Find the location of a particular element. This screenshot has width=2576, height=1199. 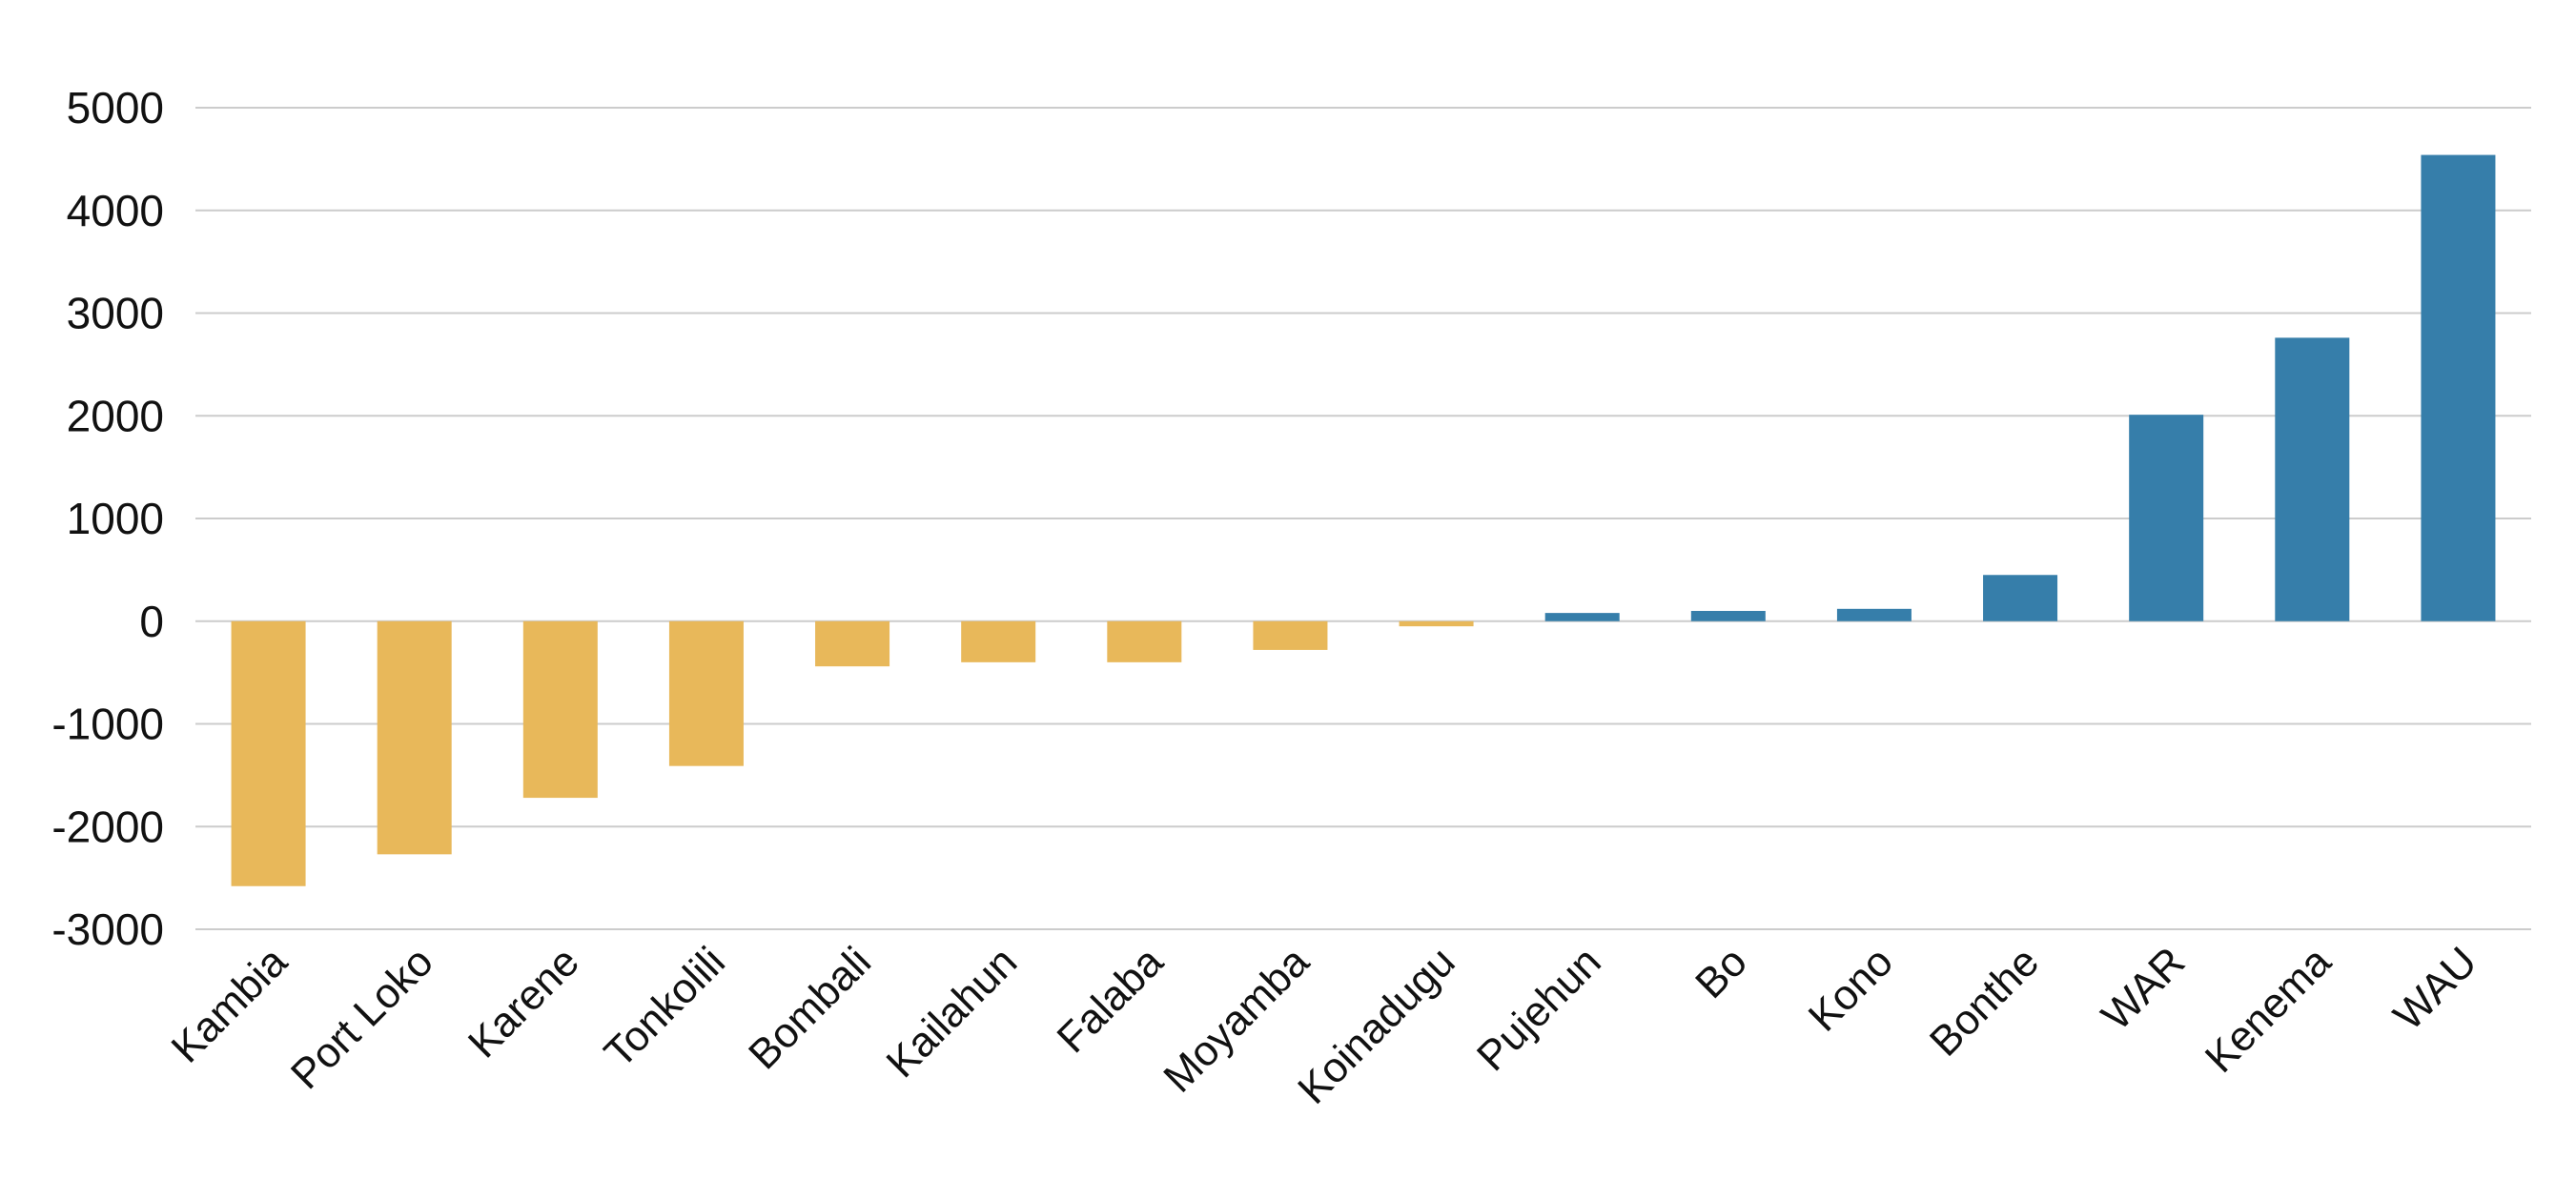

bar-port-loko is located at coordinates (414, 737).